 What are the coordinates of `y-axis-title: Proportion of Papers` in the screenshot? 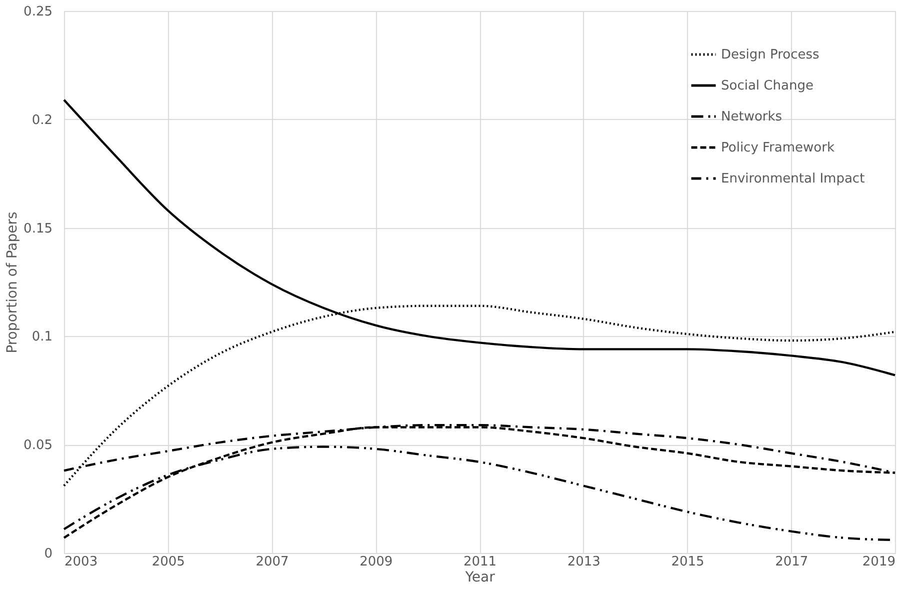 It's located at (12, 283).